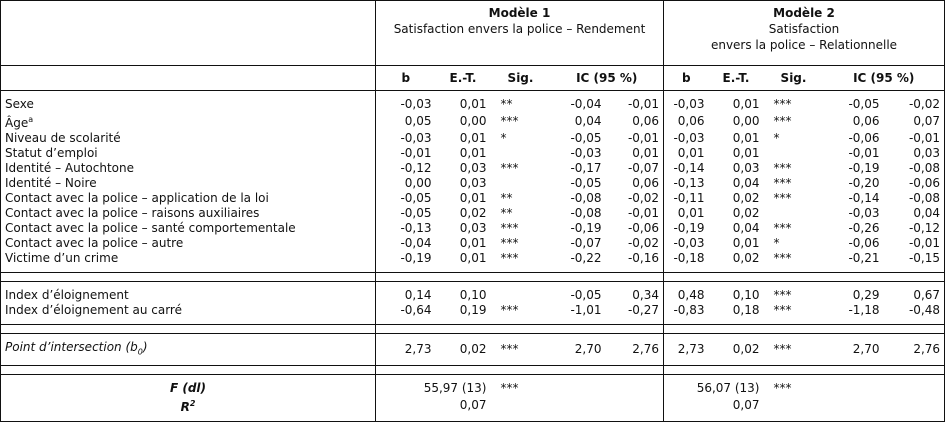 This screenshot has width=945, height=426. Describe the element at coordinates (473, 213) in the screenshot. I see `m1-se-cell: 0,02` at that location.